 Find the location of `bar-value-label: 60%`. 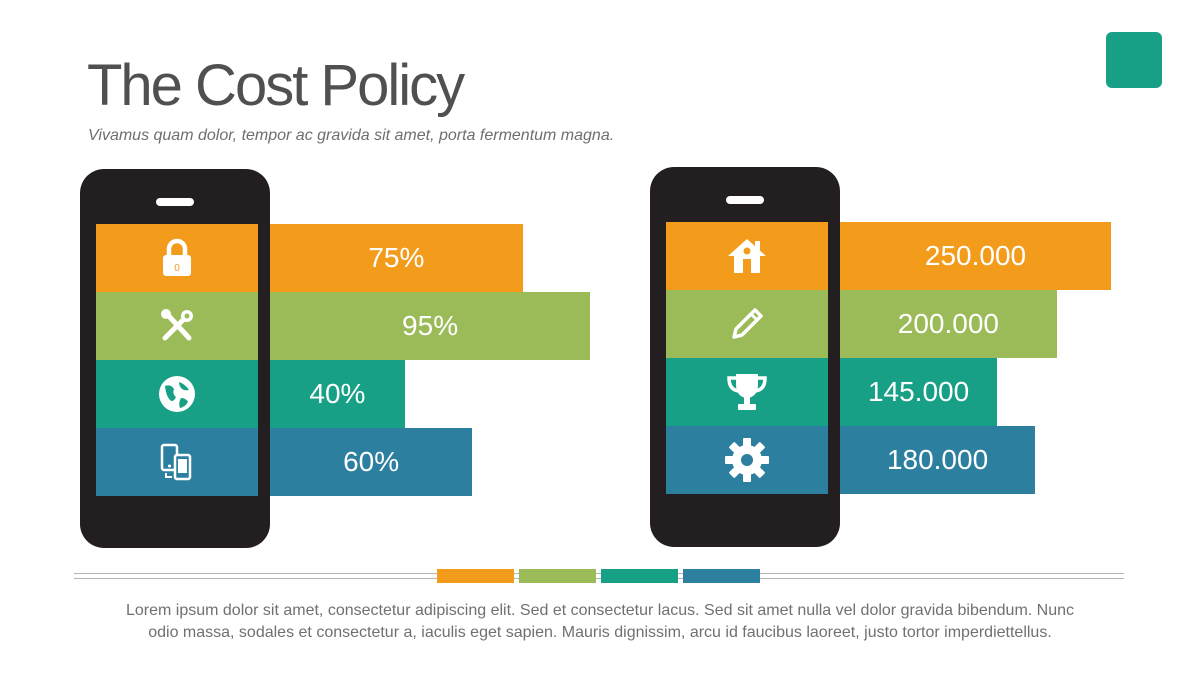

bar-value-label: 60% is located at coordinates (371, 461).